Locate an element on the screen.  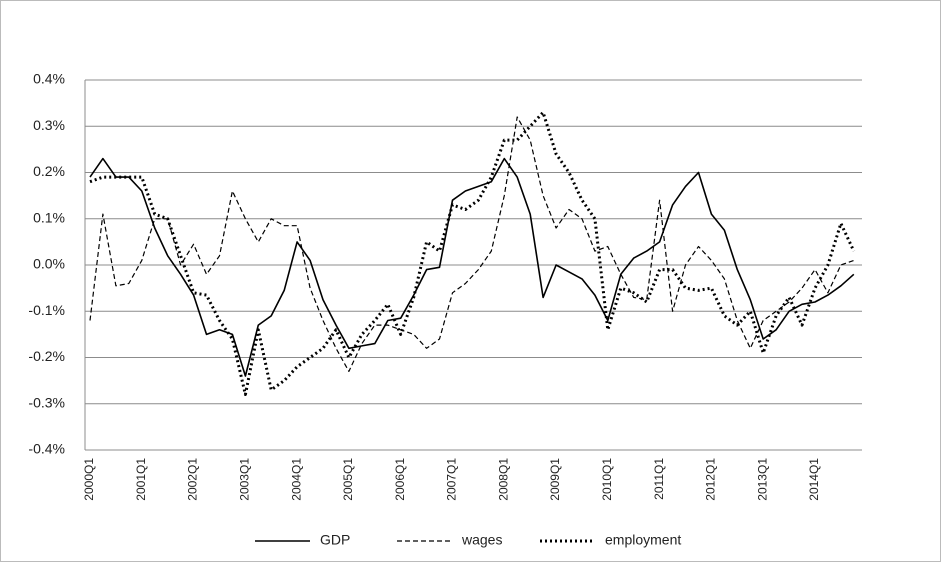
y-tick-label: -0.2% is located at coordinates (46, 356).